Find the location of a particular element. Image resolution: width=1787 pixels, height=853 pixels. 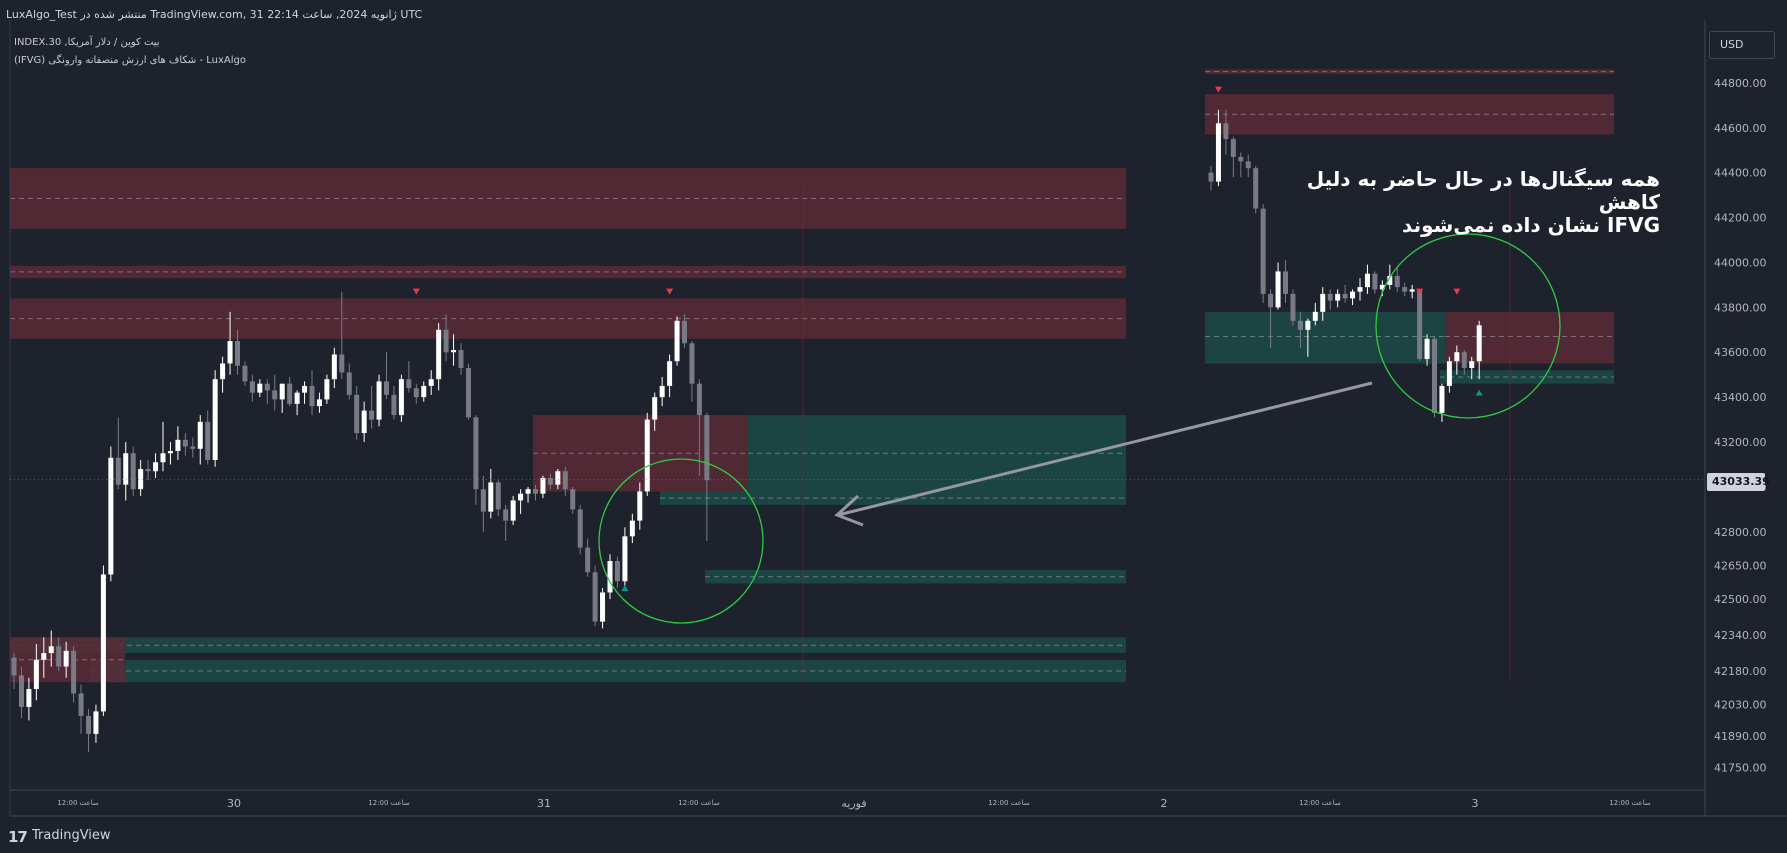

annotation-line-2: IFVG نشان داده نمی‌شوند is located at coordinates (1531, 225).